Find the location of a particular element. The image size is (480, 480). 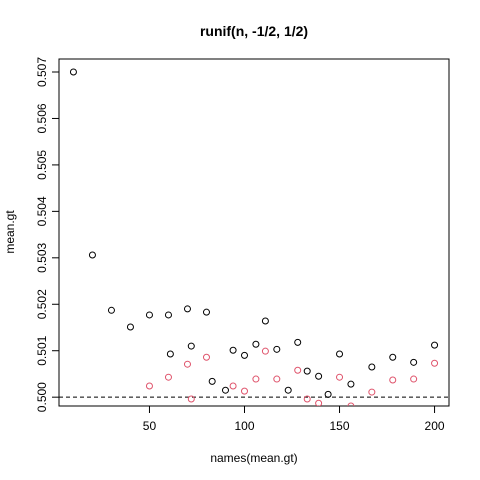

x-tick-label: 200 is located at coordinates (435, 426).